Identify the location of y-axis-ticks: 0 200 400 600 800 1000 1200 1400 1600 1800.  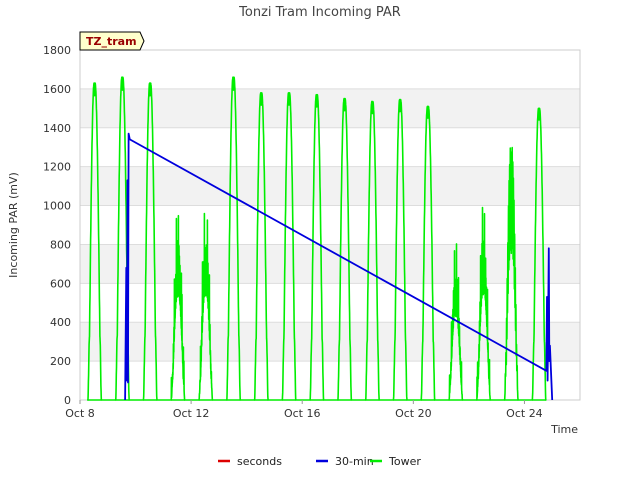
(57, 225).